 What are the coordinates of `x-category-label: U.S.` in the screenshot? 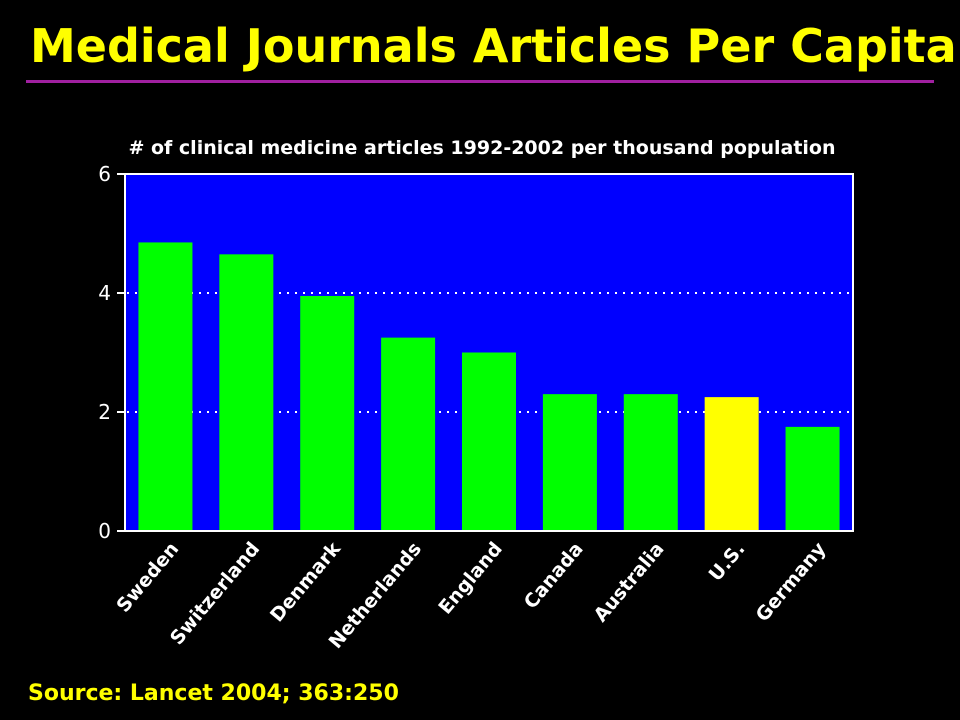 It's located at (727, 562).